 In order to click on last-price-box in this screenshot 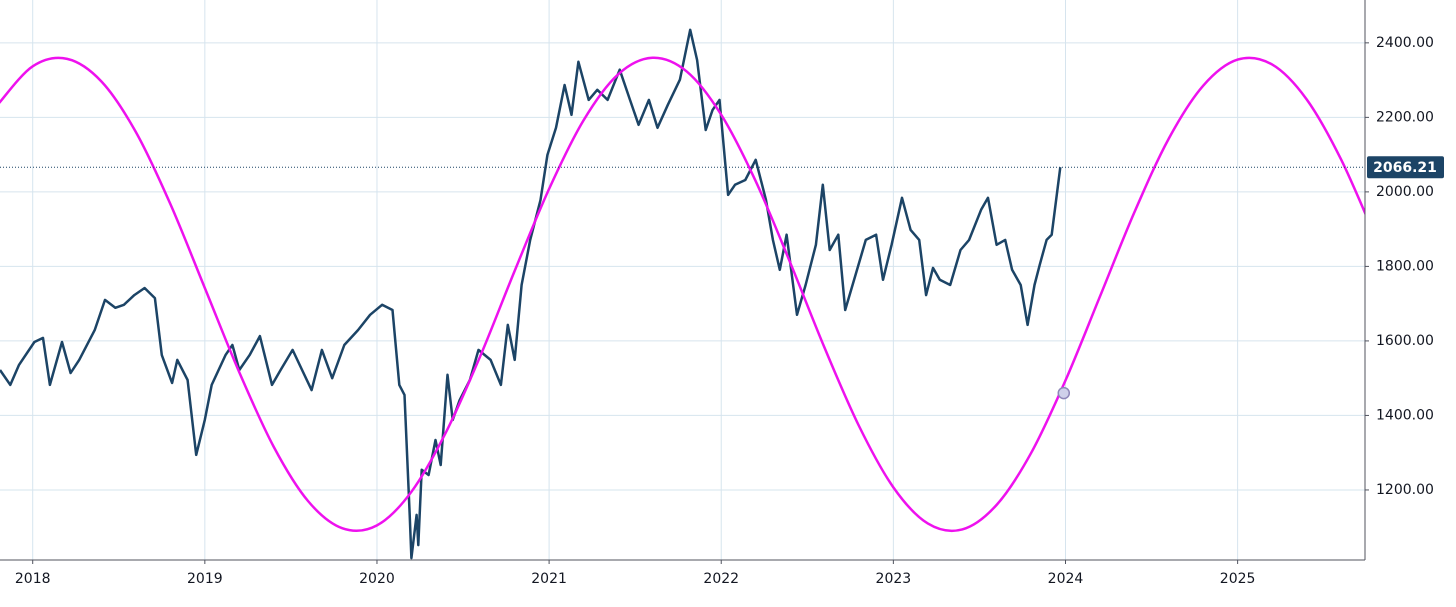, I will do `click(1405, 167)`.